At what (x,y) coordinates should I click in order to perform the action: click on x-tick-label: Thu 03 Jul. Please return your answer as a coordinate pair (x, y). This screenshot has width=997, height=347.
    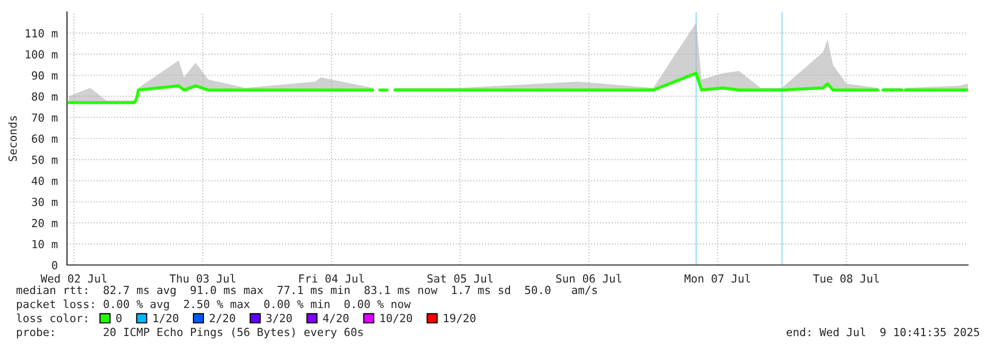
    Looking at the image, I should click on (203, 278).